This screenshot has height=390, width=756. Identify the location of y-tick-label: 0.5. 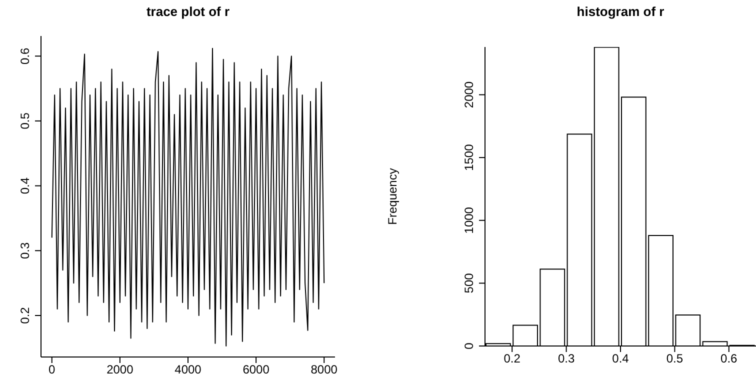
(25, 121).